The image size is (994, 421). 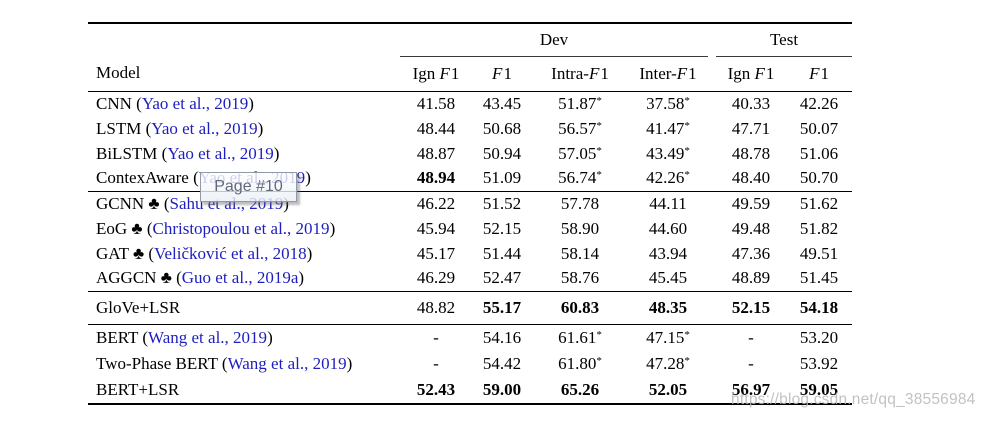 What do you see at coordinates (853, 399) in the screenshot?
I see `watermark-url: https://blog.csdn.net/qq_38556984` at bounding box center [853, 399].